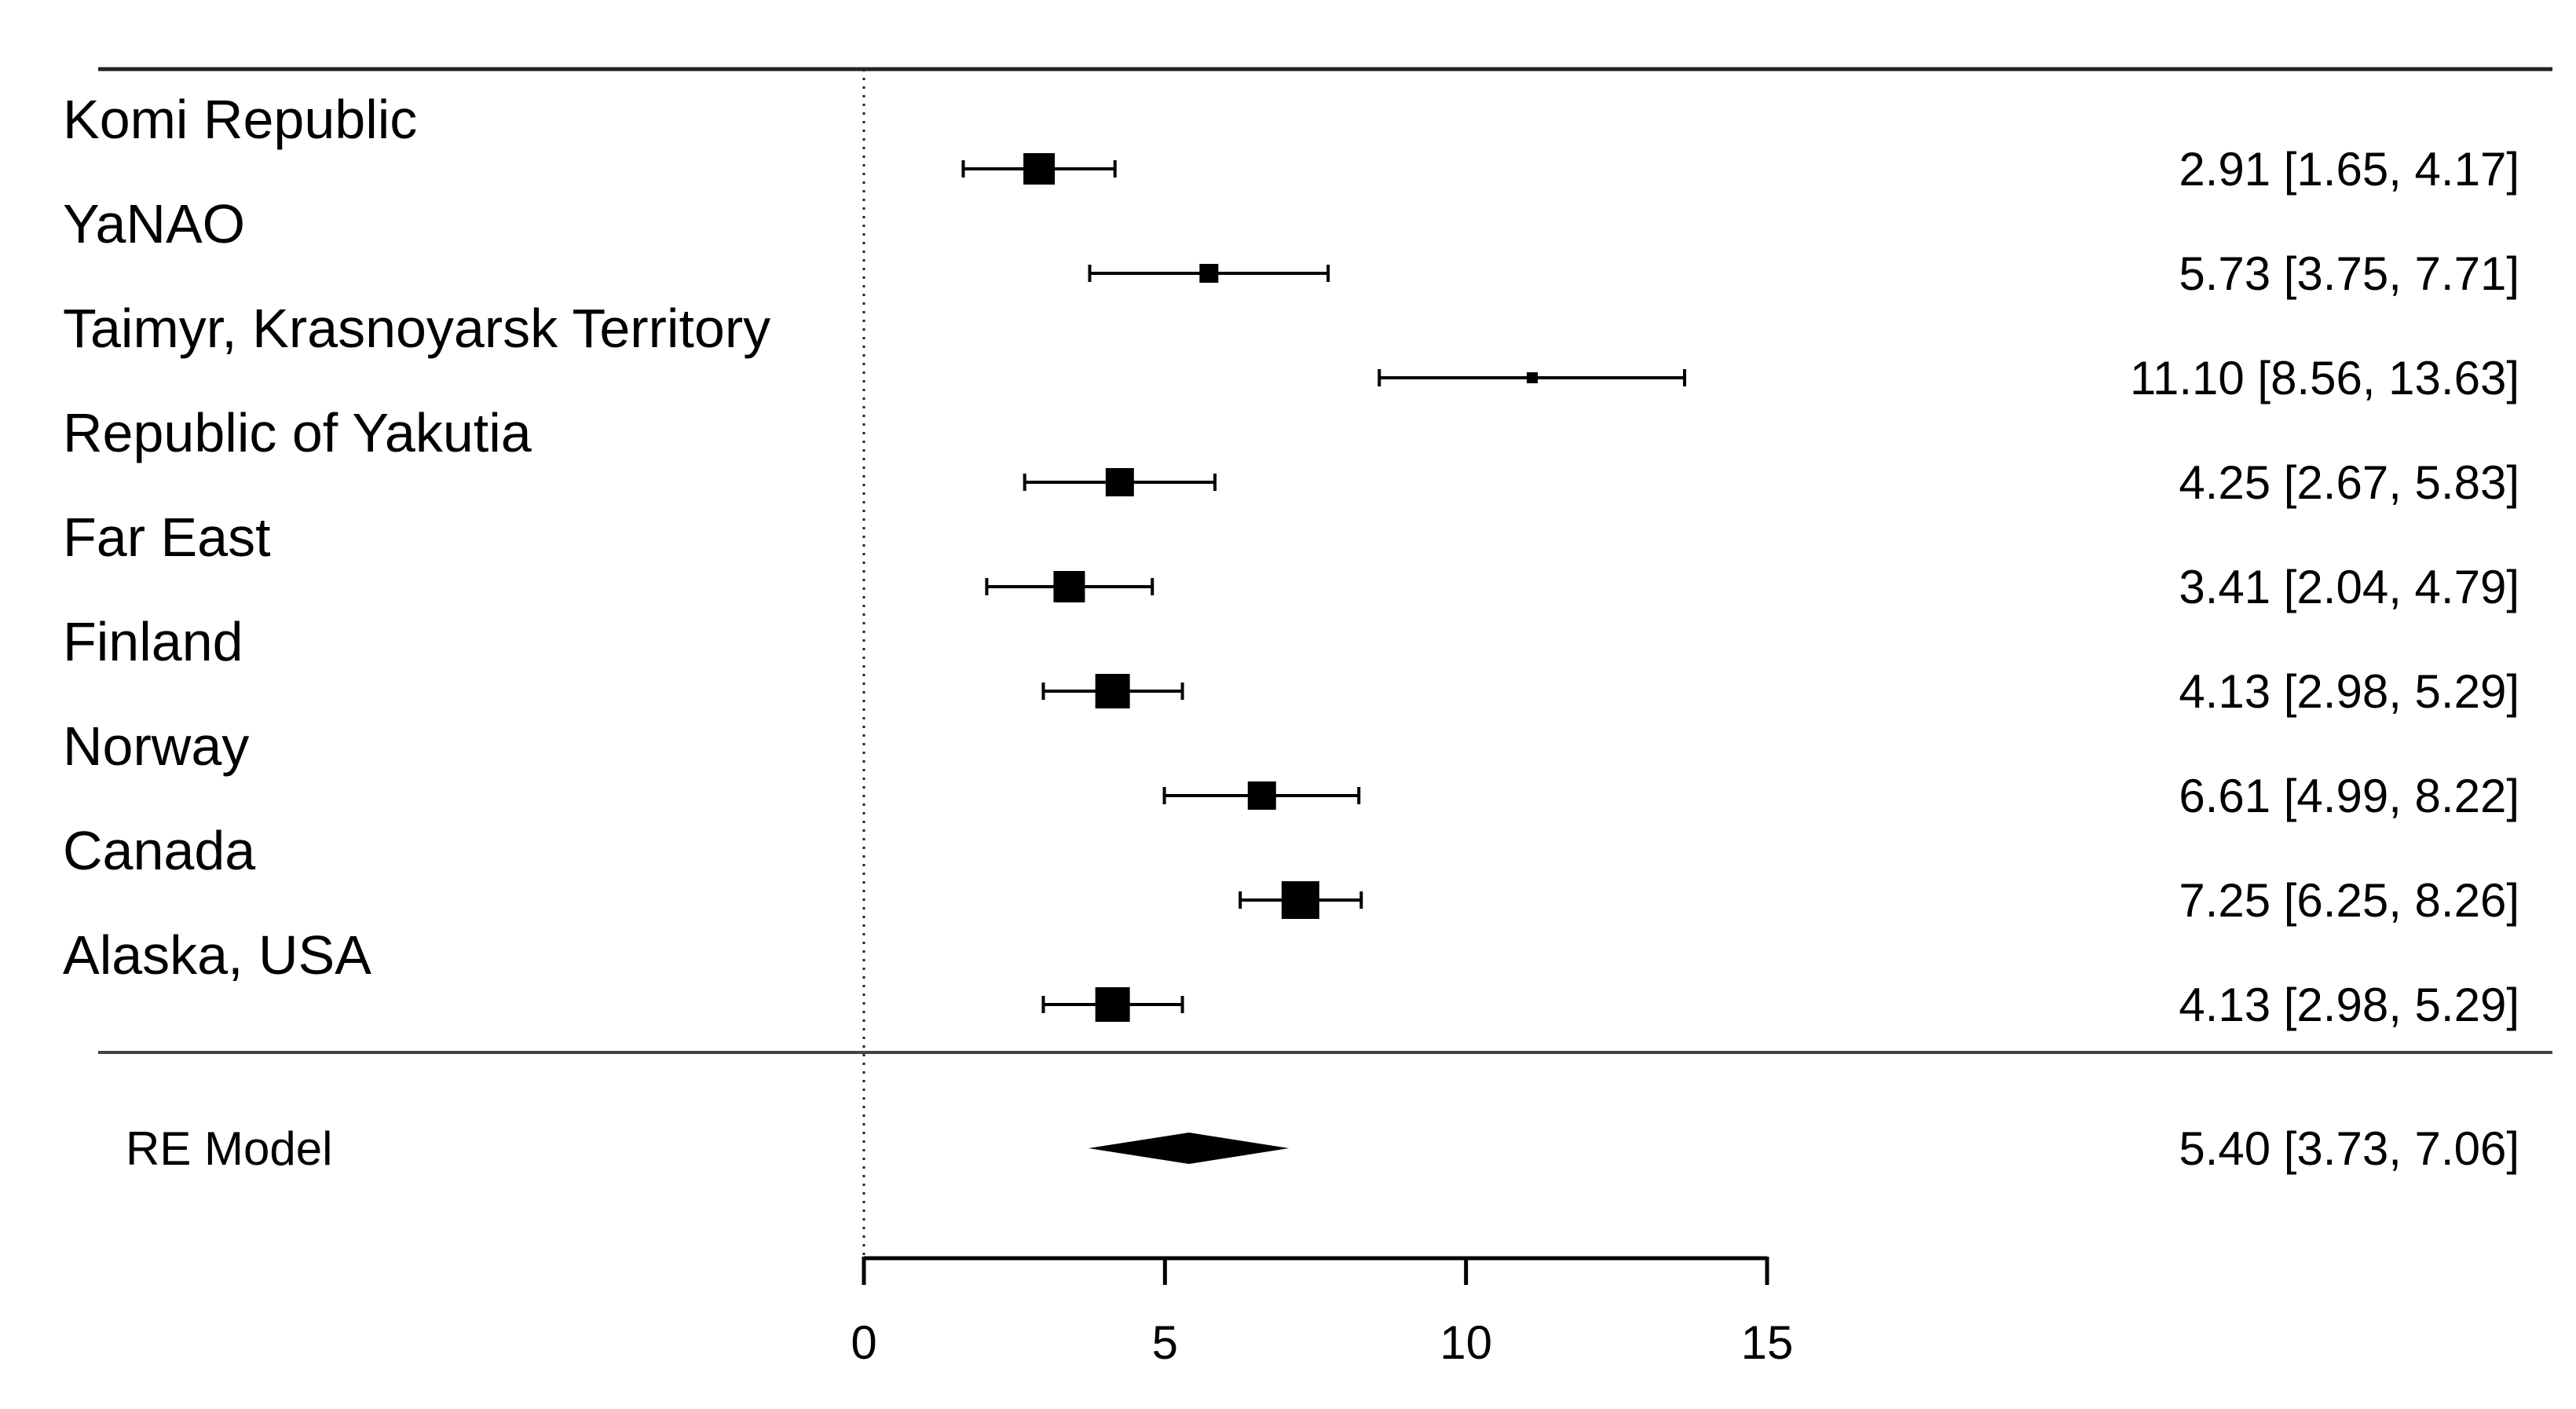  What do you see at coordinates (298, 432) in the screenshot?
I see `study-label: Republic of Yakutia` at bounding box center [298, 432].